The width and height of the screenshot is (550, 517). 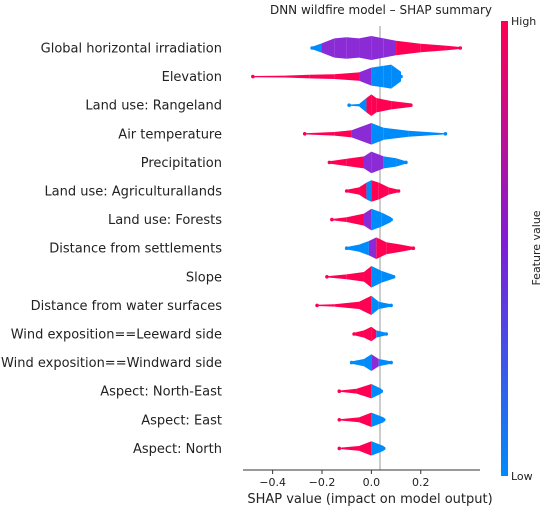 I want to click on feature-label: Aspect: East, so click(x=181, y=420).